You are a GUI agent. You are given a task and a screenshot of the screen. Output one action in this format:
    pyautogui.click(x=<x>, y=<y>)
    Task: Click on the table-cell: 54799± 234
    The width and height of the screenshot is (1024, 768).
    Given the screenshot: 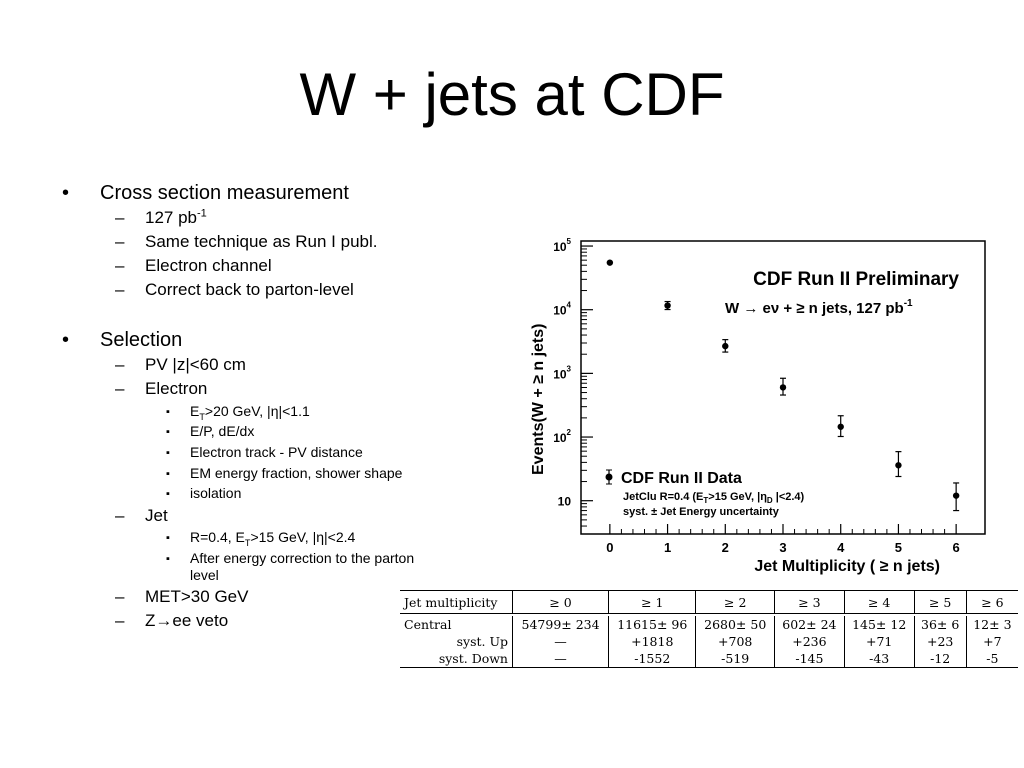 What is the action you would take?
    pyautogui.click(x=560, y=624)
    